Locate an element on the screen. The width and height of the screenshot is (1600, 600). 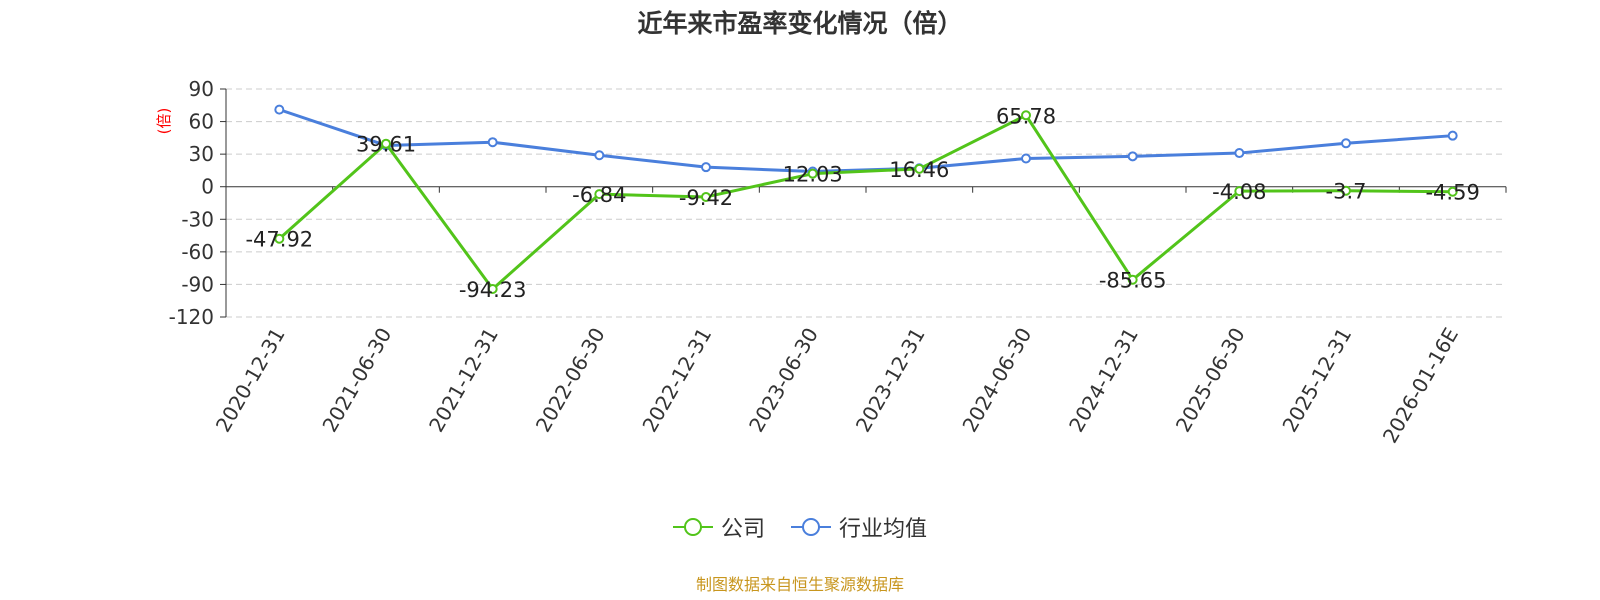
x-tick-label: 2026-01-16E is located at coordinates (1420, 386).